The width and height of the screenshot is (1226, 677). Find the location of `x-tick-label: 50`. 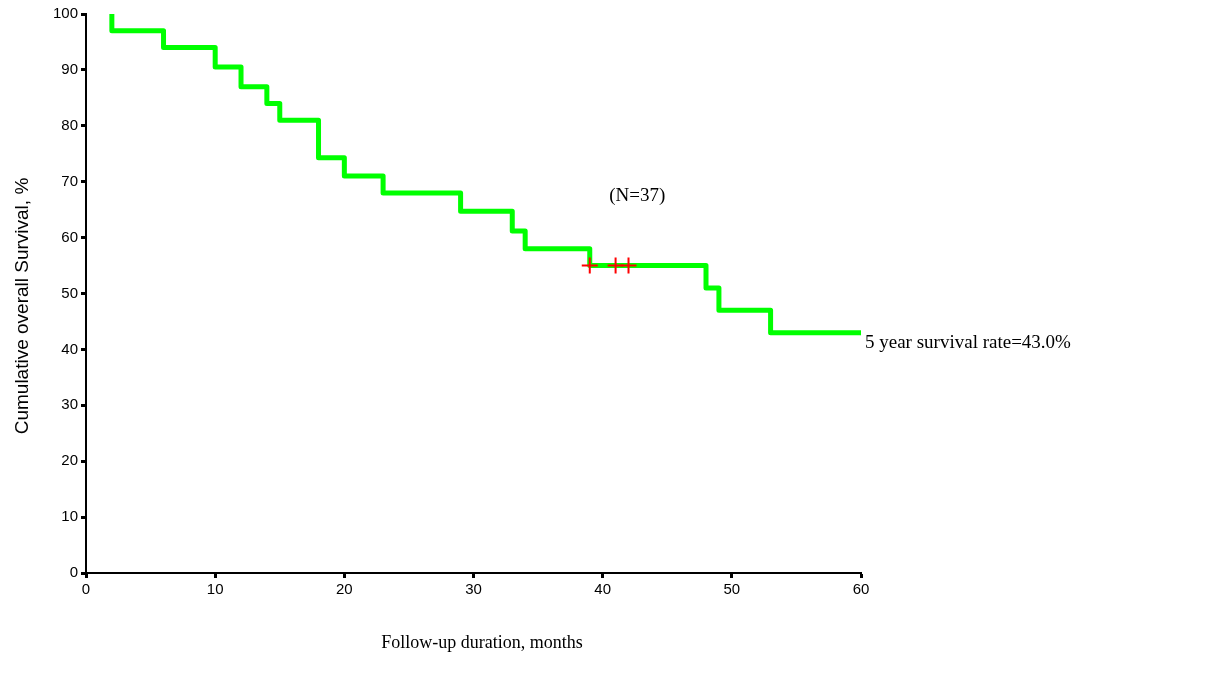

x-tick-label: 50 is located at coordinates (732, 589).